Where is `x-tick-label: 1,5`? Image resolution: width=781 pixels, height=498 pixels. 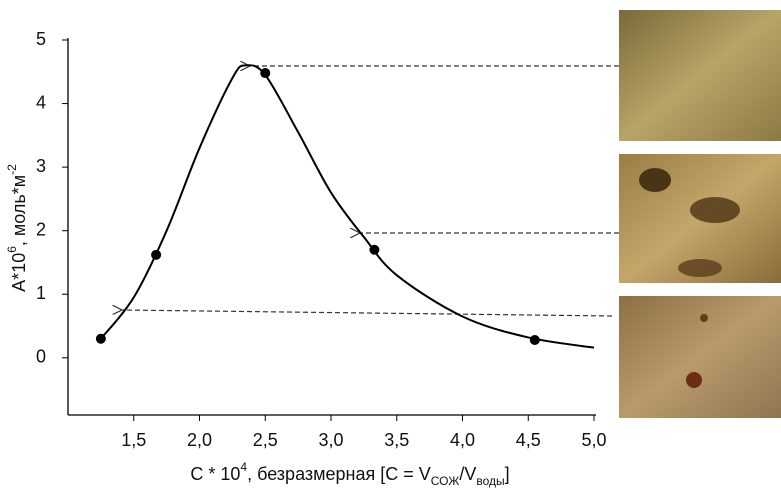 x-tick-label: 1,5 is located at coordinates (133, 440).